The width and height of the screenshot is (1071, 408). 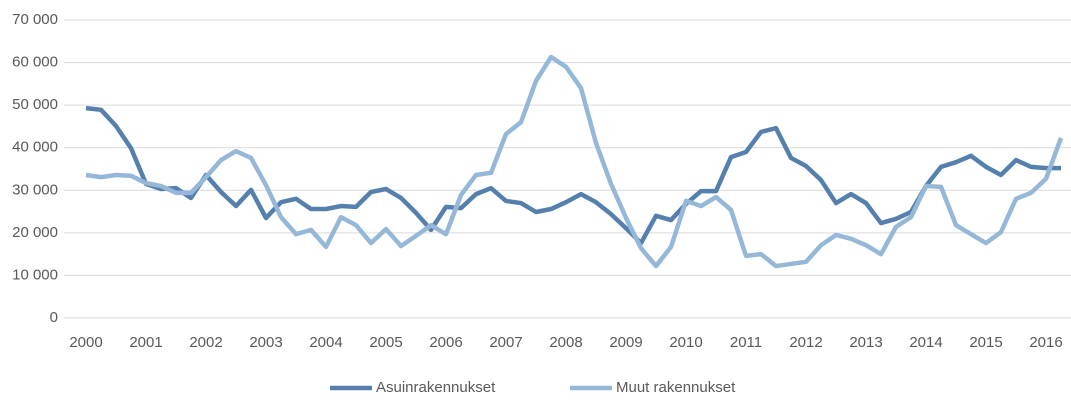 What do you see at coordinates (205, 342) in the screenshot?
I see `x-tick-label: 2002` at bounding box center [205, 342].